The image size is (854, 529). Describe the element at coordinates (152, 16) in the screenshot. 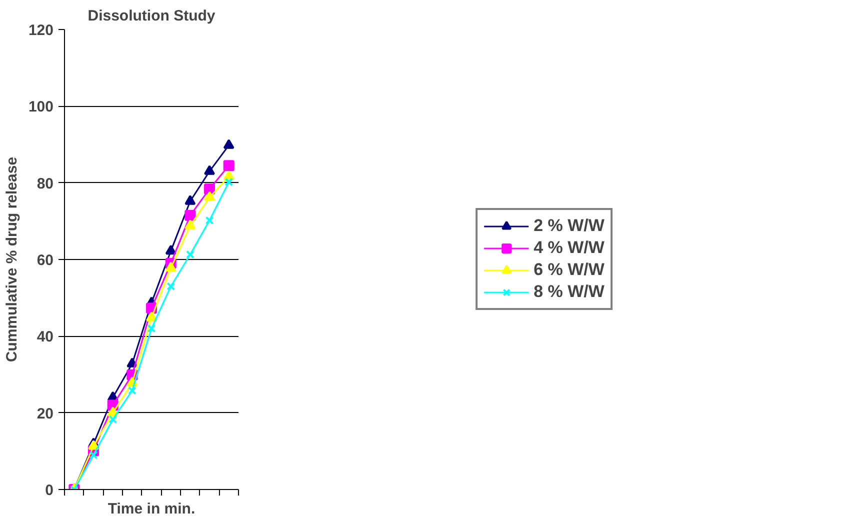

I see `chart-title: Dissolution Study` at that location.